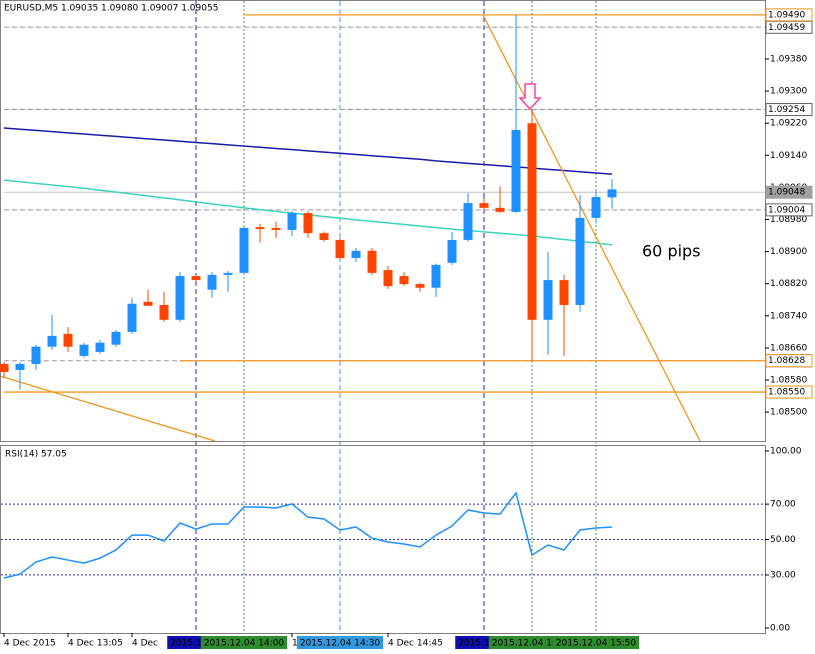 The height and width of the screenshot is (654, 815). What do you see at coordinates (308, 151) in the screenshot?
I see `moving-average` at bounding box center [308, 151].